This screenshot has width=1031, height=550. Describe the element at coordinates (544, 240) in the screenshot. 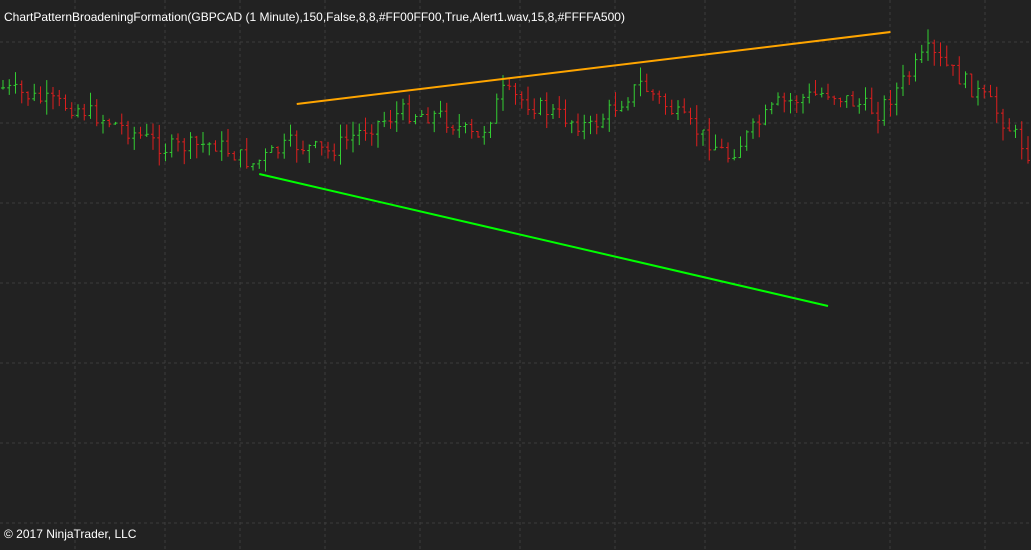

I see `lower-trendline` at that location.